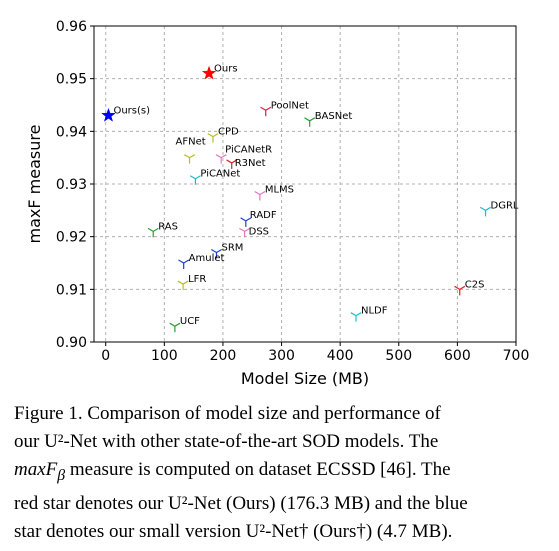 This screenshot has width=559, height=551. Describe the element at coordinates (505, 205) in the screenshot. I see `point-label: DGRL` at that location.